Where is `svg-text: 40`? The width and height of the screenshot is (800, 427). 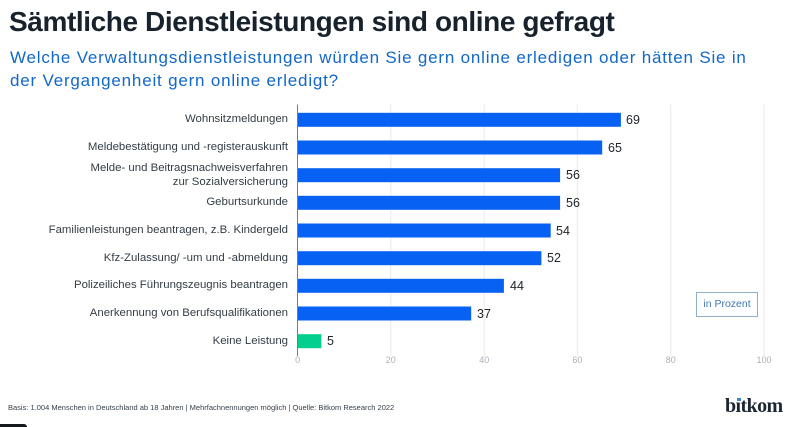
svg-text: 40 is located at coordinates (484, 360).